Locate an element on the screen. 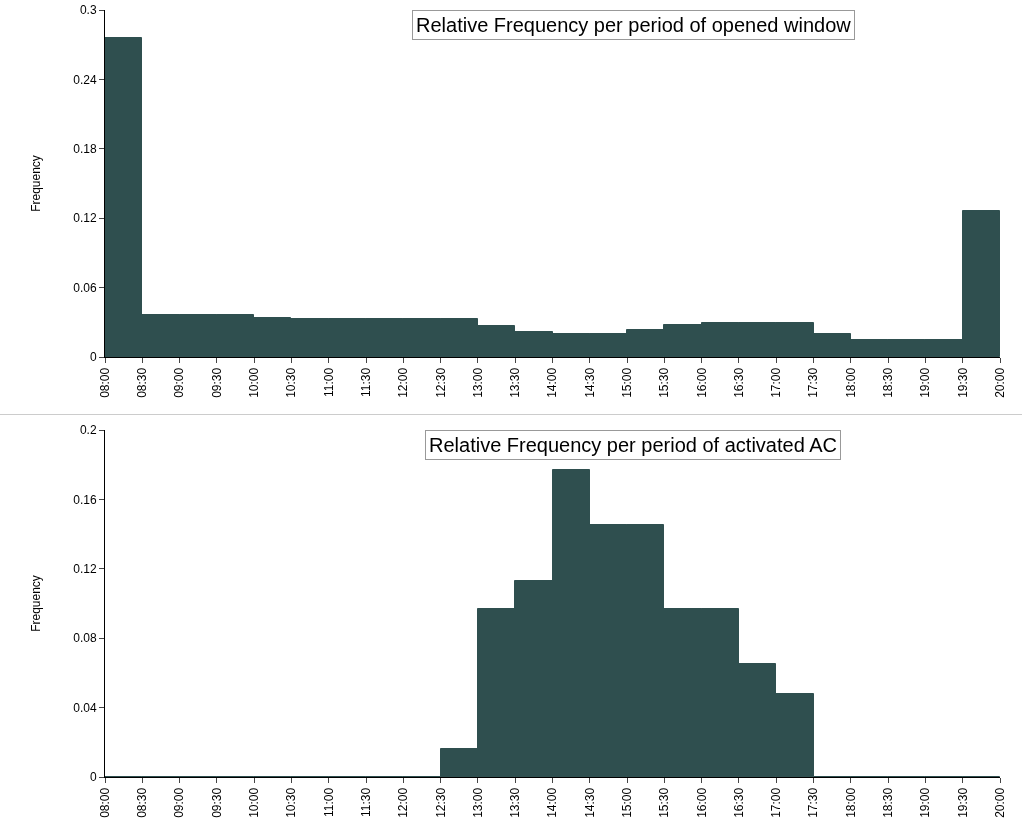 The height and width of the screenshot is (832, 1022). y-tick-label: 0.2 is located at coordinates (88, 430).